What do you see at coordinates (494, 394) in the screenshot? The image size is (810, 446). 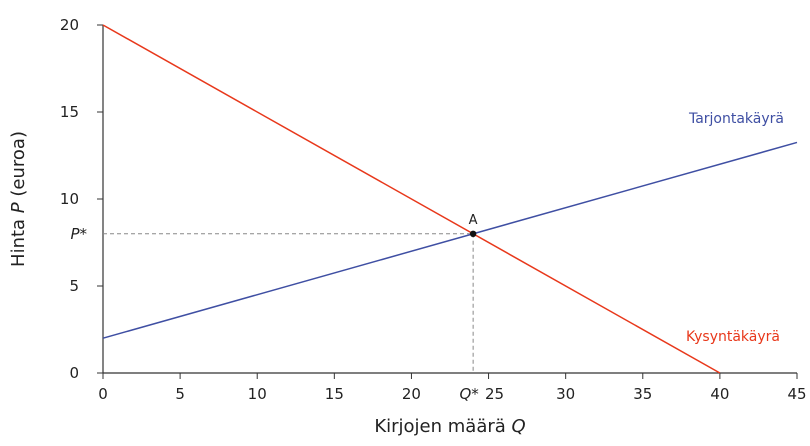 I see `x-tick-label: 25` at bounding box center [494, 394].